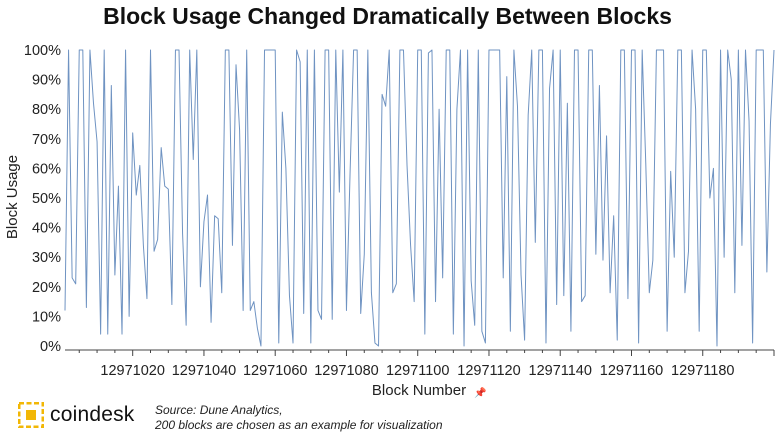 The height and width of the screenshot is (436, 775). What do you see at coordinates (50, 347) in the screenshot?
I see `y-tick-label: 0%` at bounding box center [50, 347].